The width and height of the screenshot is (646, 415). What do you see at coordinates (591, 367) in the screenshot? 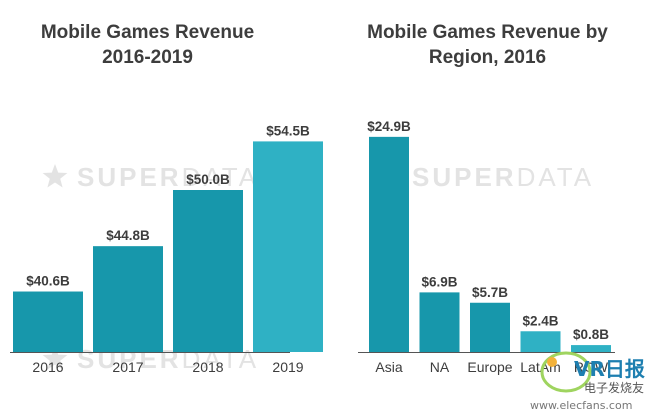
I see `x-tick-label: ROW` at bounding box center [591, 367].